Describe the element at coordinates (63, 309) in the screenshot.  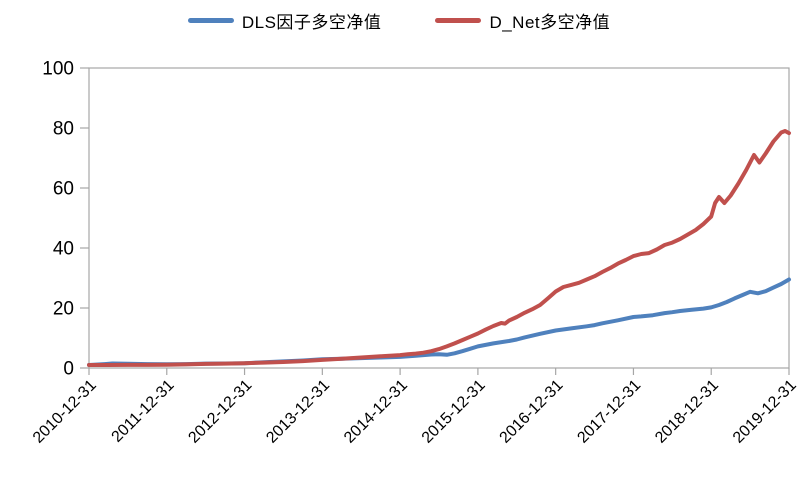
I see `y-tick-label: 20` at that location.